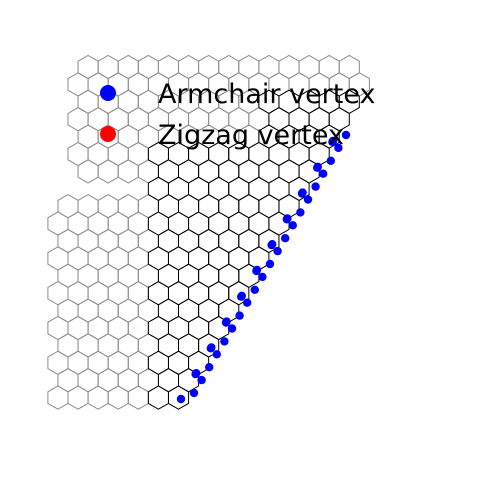 Image resolution: width=500 pixels, height=500 pixels. What do you see at coordinates (266, 94) in the screenshot?
I see `legend-armchair-label: Armchair vertex` at bounding box center [266, 94].